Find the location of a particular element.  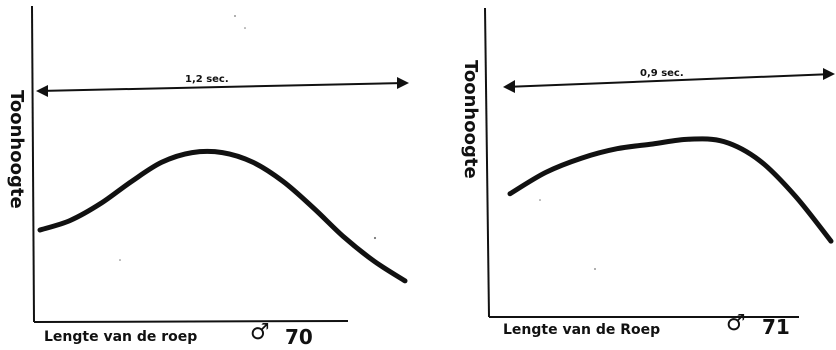

left-figure-number: 70 is located at coordinates (299, 337).